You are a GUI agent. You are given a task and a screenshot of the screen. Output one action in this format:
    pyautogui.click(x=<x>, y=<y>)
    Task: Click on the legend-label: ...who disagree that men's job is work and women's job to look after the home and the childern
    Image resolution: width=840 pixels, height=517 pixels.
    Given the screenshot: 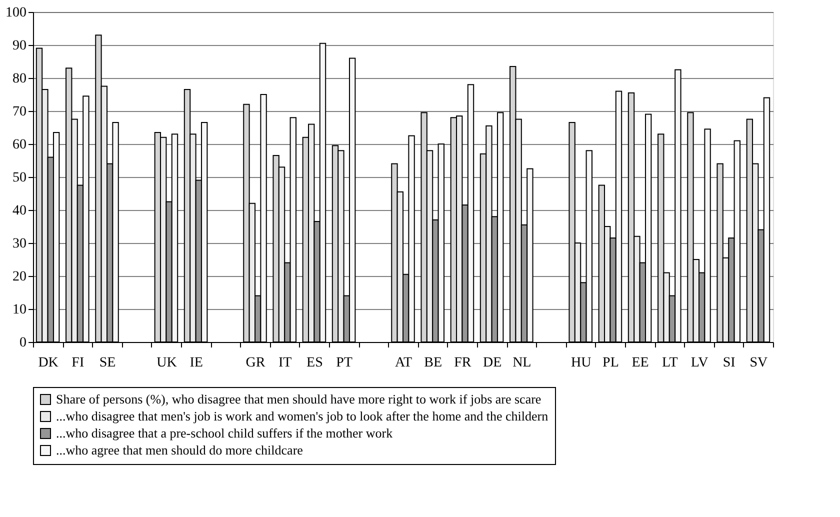 What is the action you would take?
    pyautogui.click(x=302, y=416)
    